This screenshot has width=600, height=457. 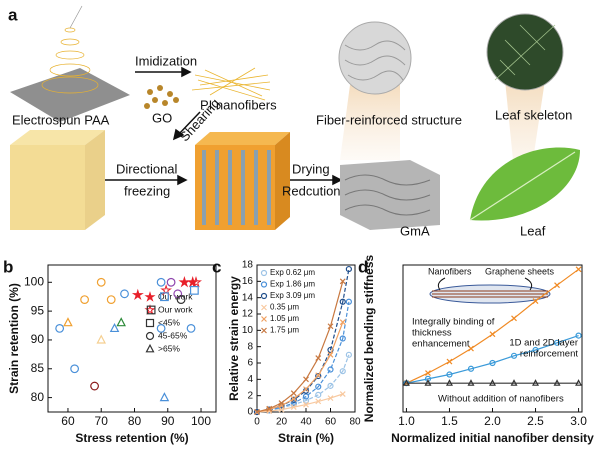 I want to click on x-tick-label: 20, so click(x=282, y=422).